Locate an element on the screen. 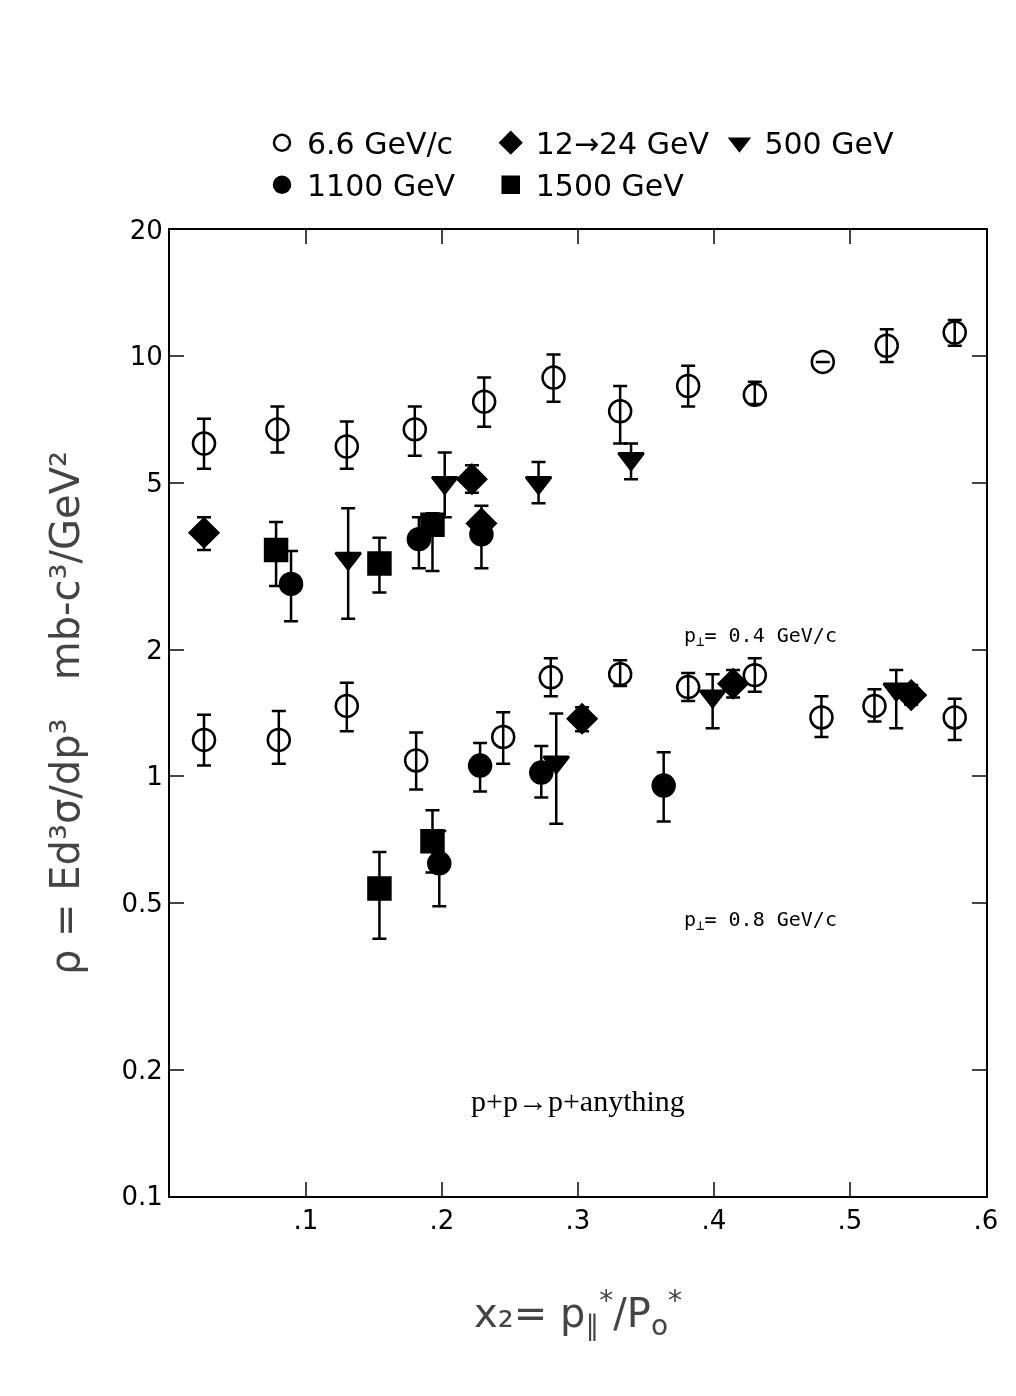  x-tick-label: .1 is located at coordinates (306, 1220).